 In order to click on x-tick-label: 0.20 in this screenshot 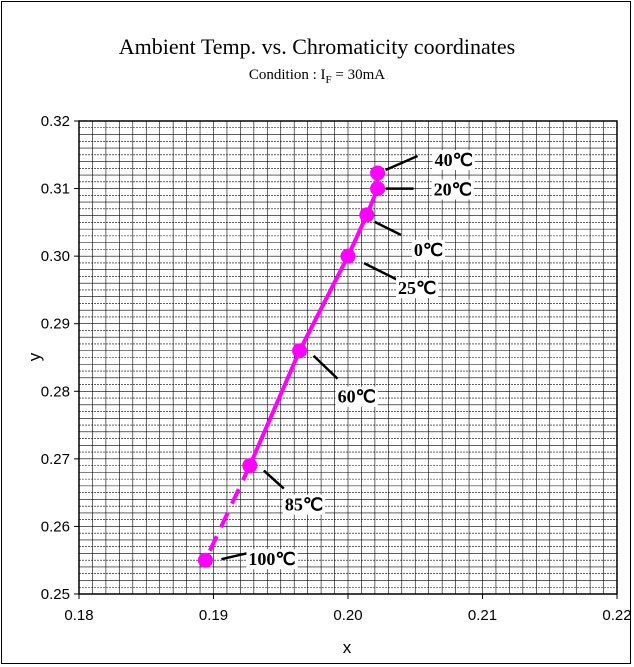, I will do `click(347, 615)`.